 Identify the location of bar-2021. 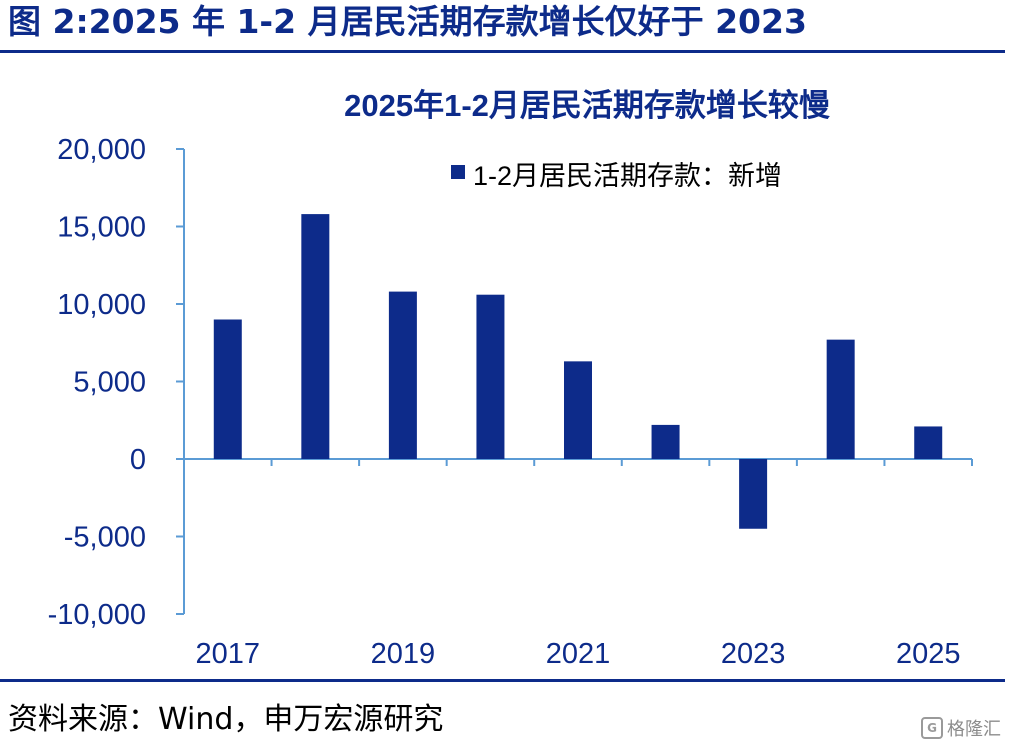
(578, 410).